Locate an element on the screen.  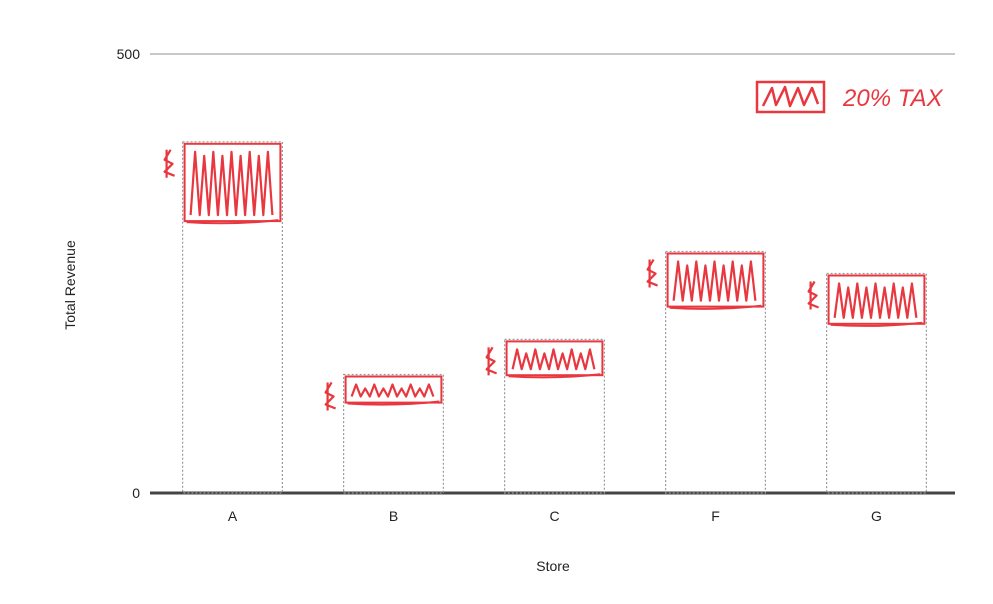
y-axis-label: Total Revenue is located at coordinates (70, 285).